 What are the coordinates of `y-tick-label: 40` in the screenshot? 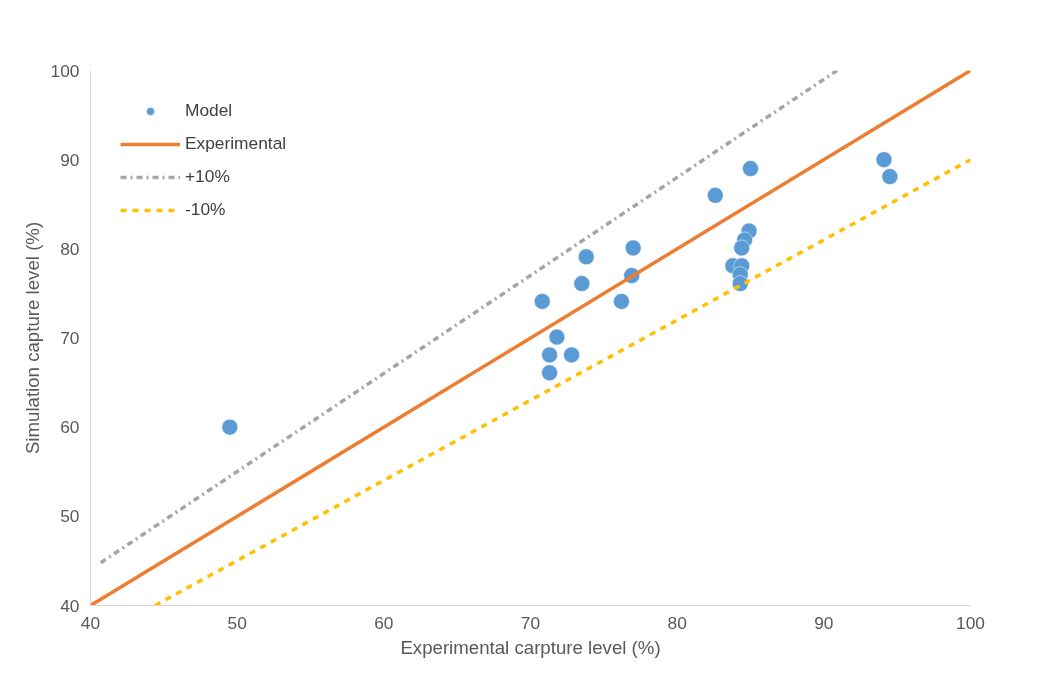 It's located at (70, 605).